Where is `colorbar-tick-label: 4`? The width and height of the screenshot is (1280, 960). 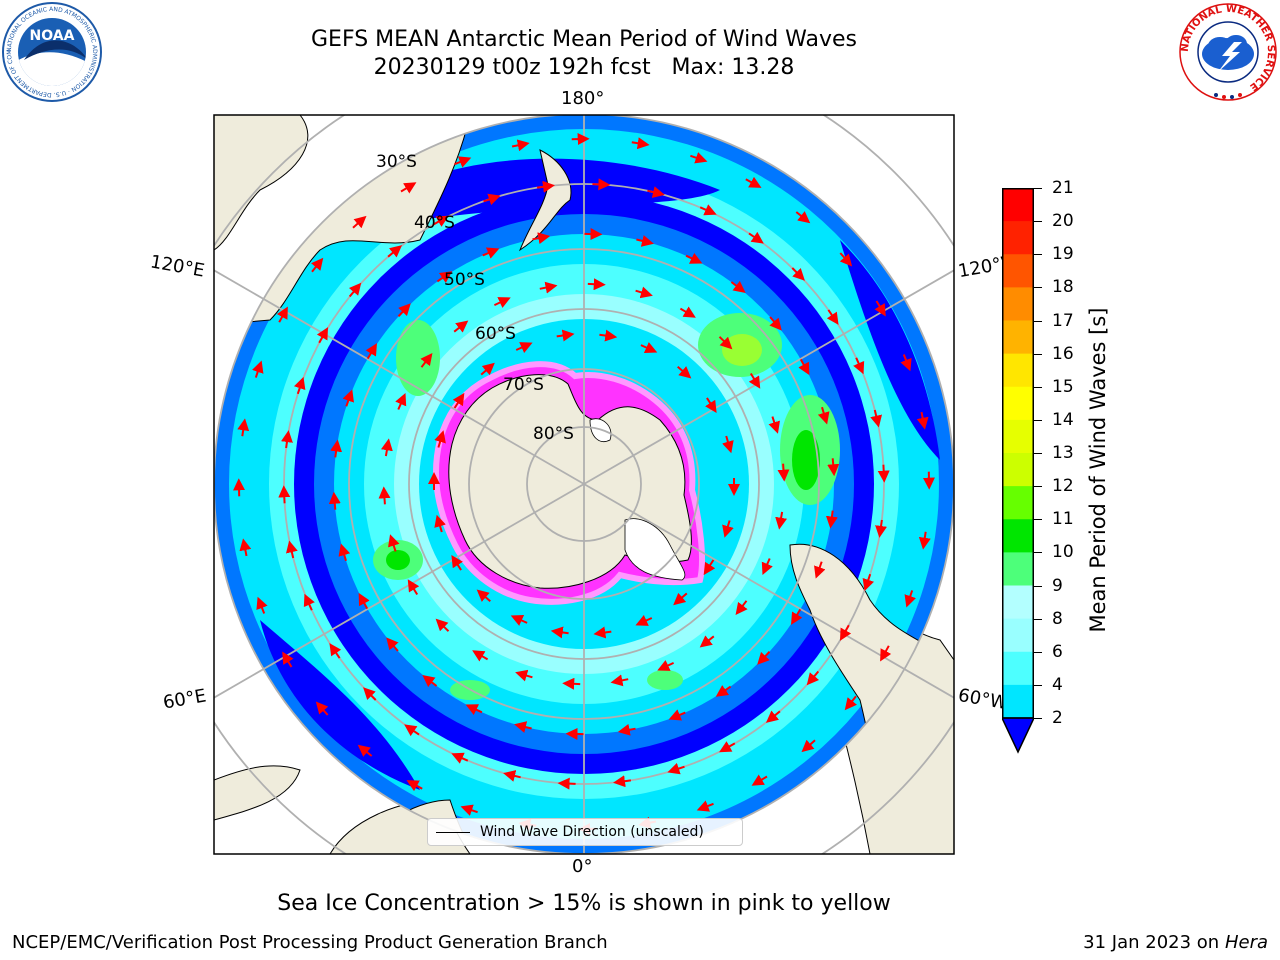 colorbar-tick-label: 4 is located at coordinates (1057, 684).